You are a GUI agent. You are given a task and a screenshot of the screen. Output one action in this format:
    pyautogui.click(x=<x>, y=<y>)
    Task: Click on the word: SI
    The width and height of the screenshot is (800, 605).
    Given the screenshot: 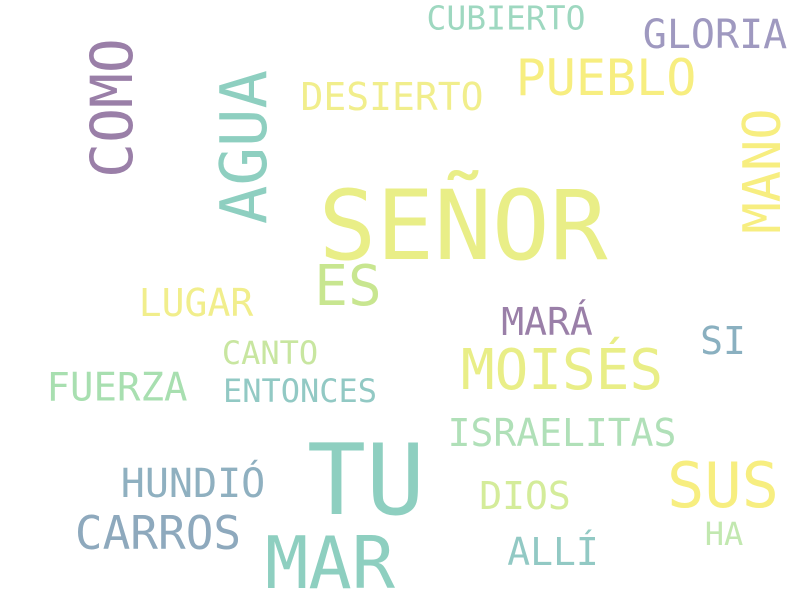 What is the action you would take?
    pyautogui.click(x=723, y=341)
    